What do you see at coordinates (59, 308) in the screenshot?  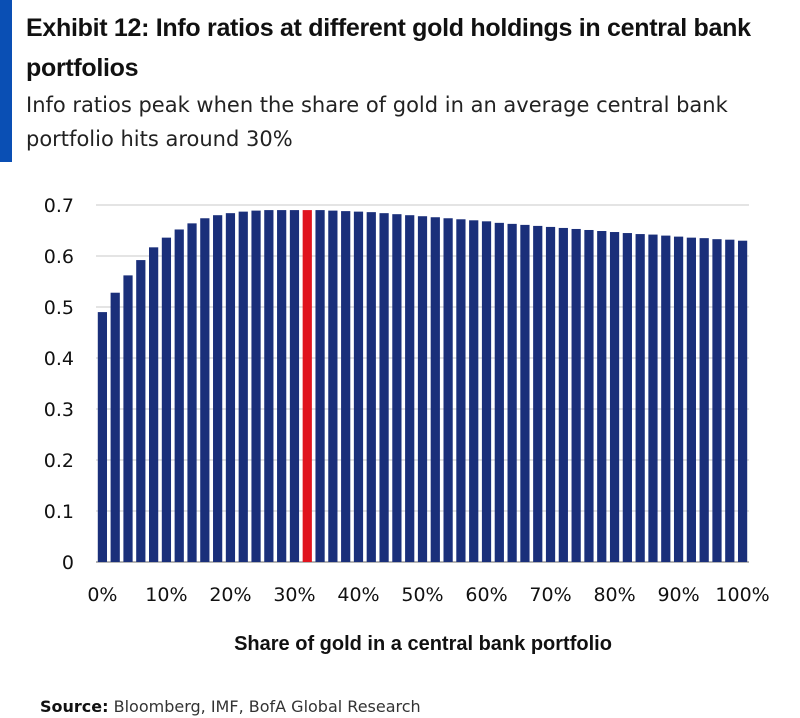 I see `y-tick-label: 0.5` at bounding box center [59, 308].